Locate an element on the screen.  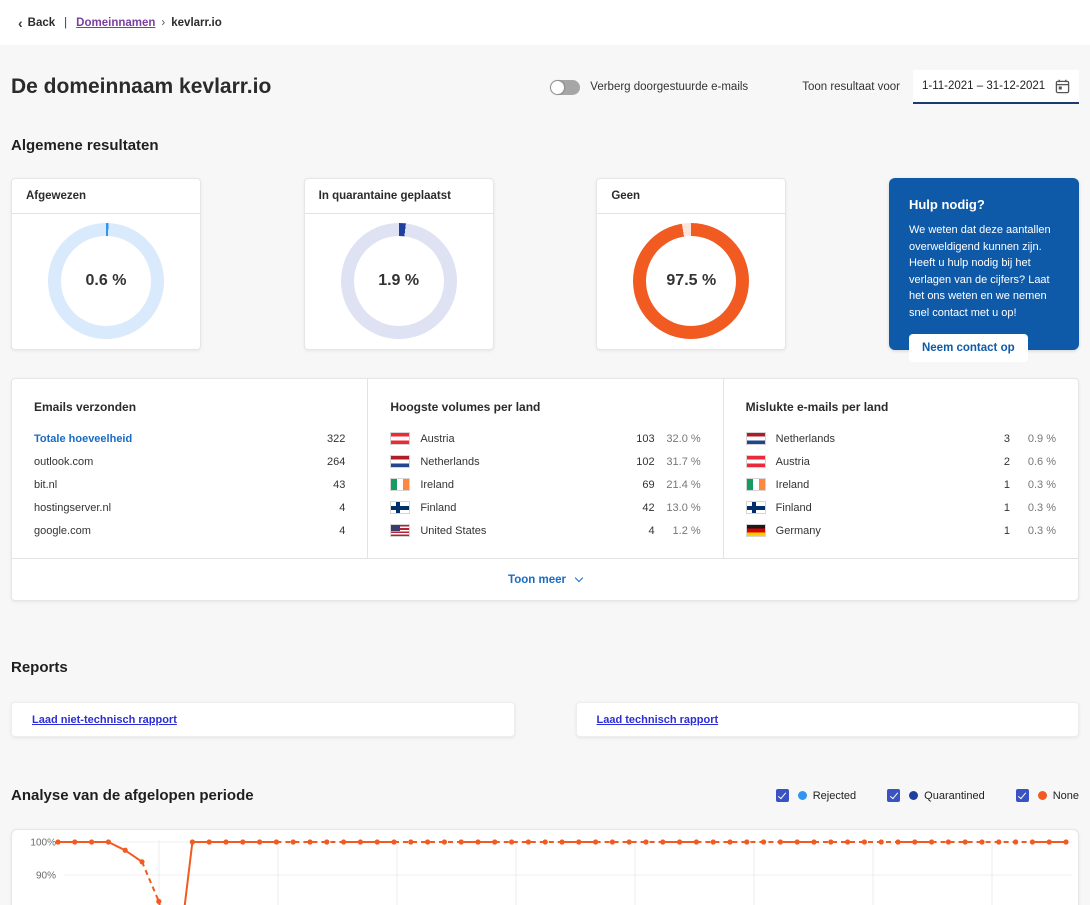
rejected-dot-icon is located at coordinates (802, 795).